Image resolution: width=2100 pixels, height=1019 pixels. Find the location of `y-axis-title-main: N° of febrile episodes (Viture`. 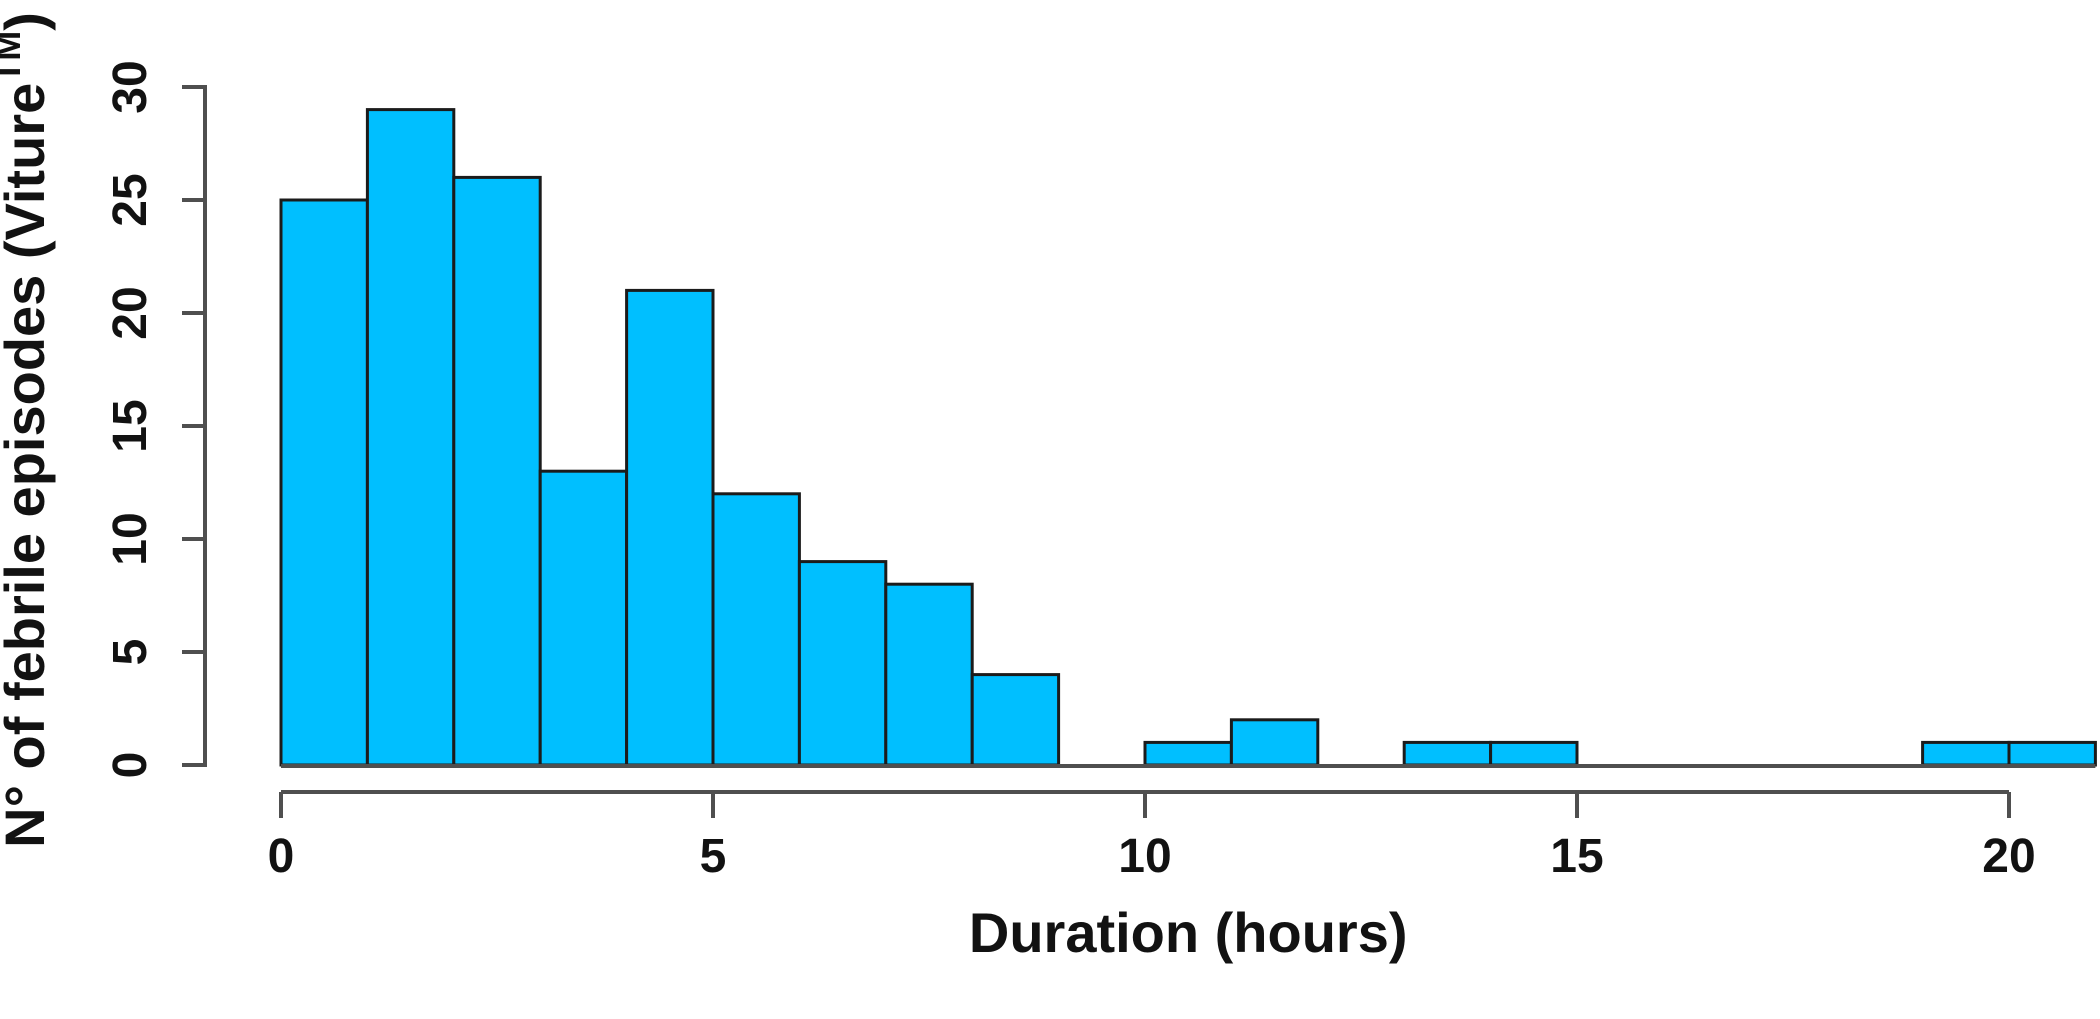

y-axis-title-main: N° of febrile episodes (Viture is located at coordinates (28, 465).